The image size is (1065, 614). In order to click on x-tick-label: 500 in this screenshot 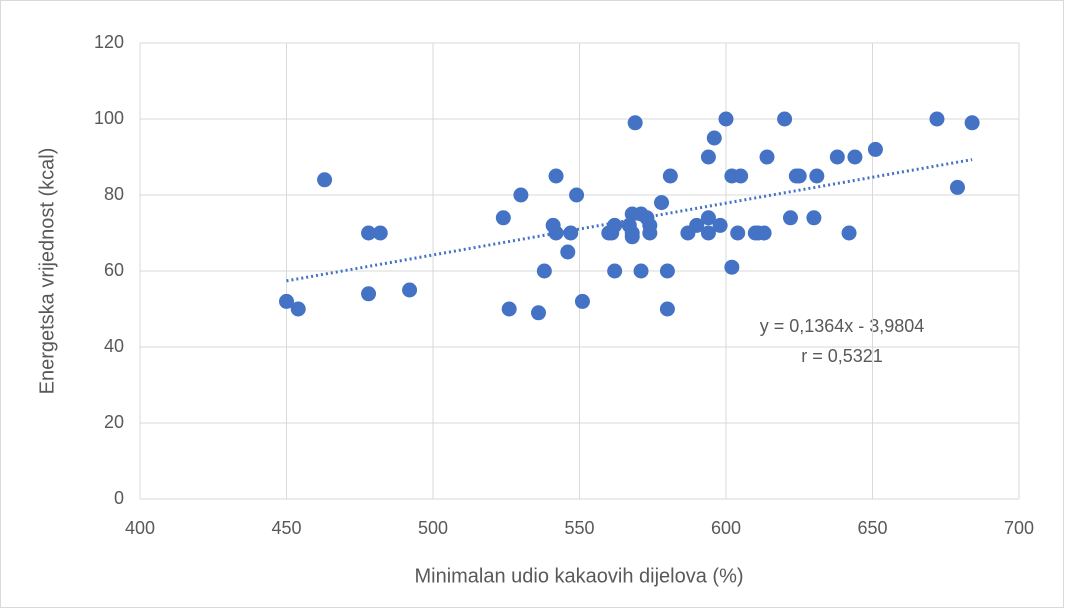, I will do `click(433, 528)`.